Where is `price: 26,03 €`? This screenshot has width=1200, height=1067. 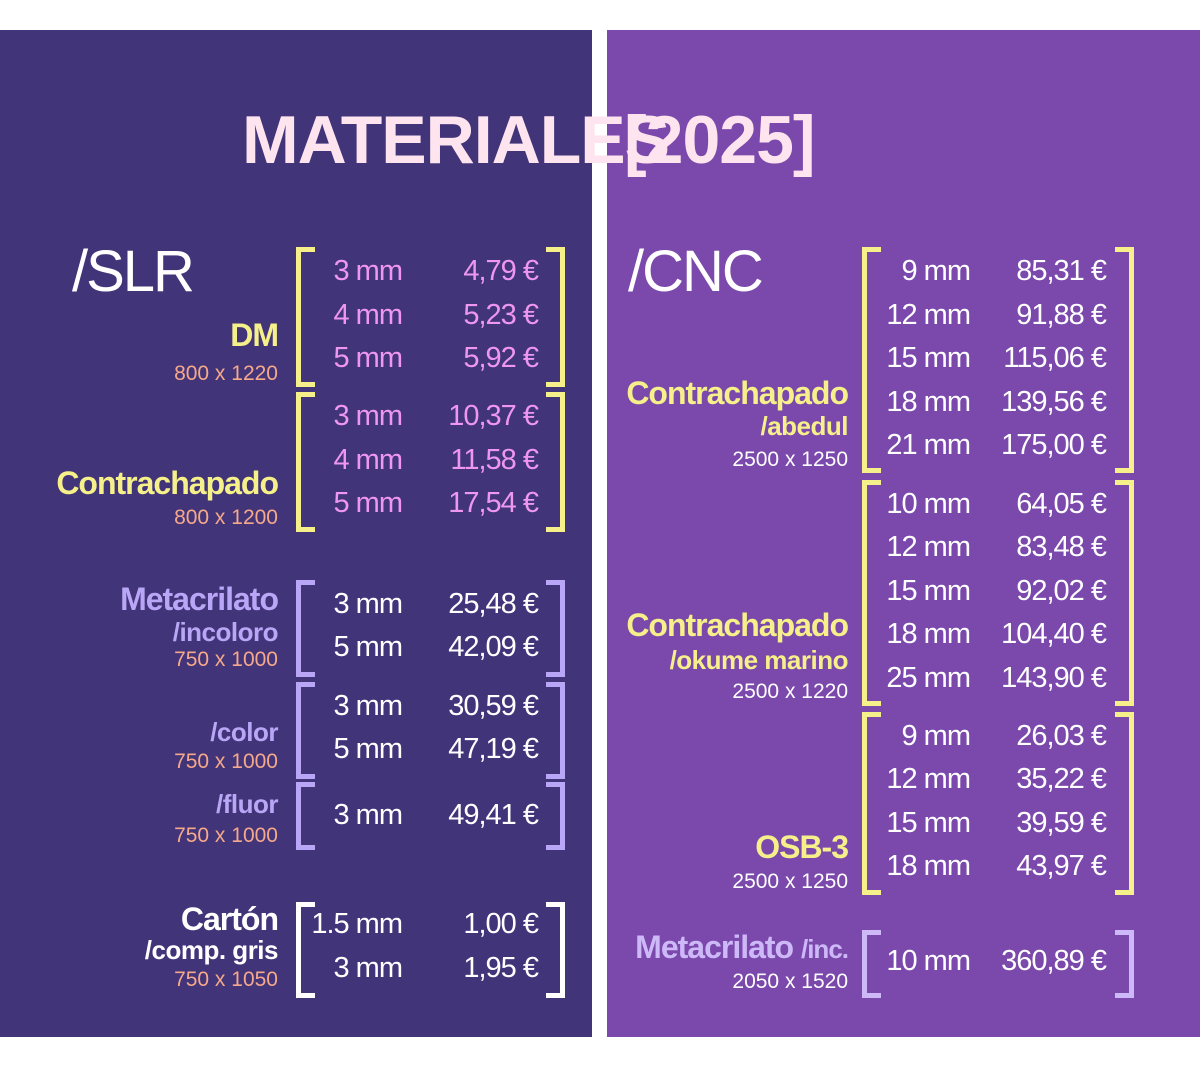 price: 26,03 € is located at coordinates (1061, 736).